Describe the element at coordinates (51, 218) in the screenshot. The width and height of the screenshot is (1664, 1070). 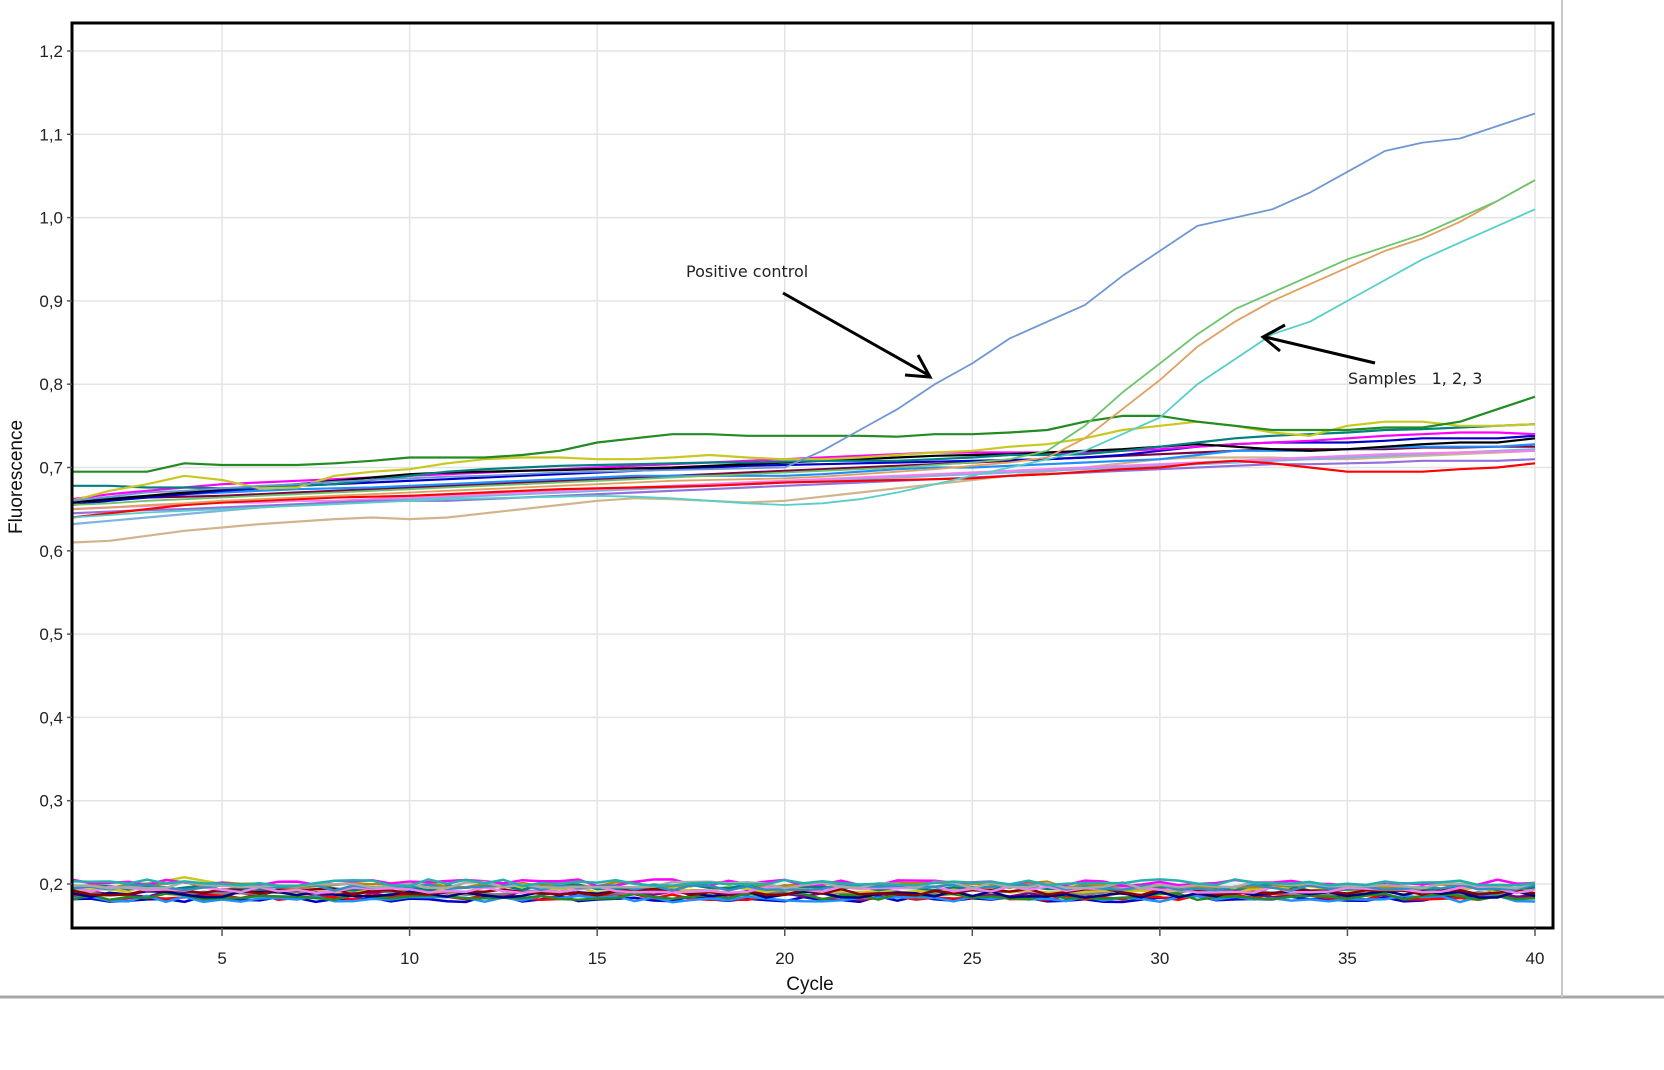
I see `y-tick-label: 1,0` at that location.